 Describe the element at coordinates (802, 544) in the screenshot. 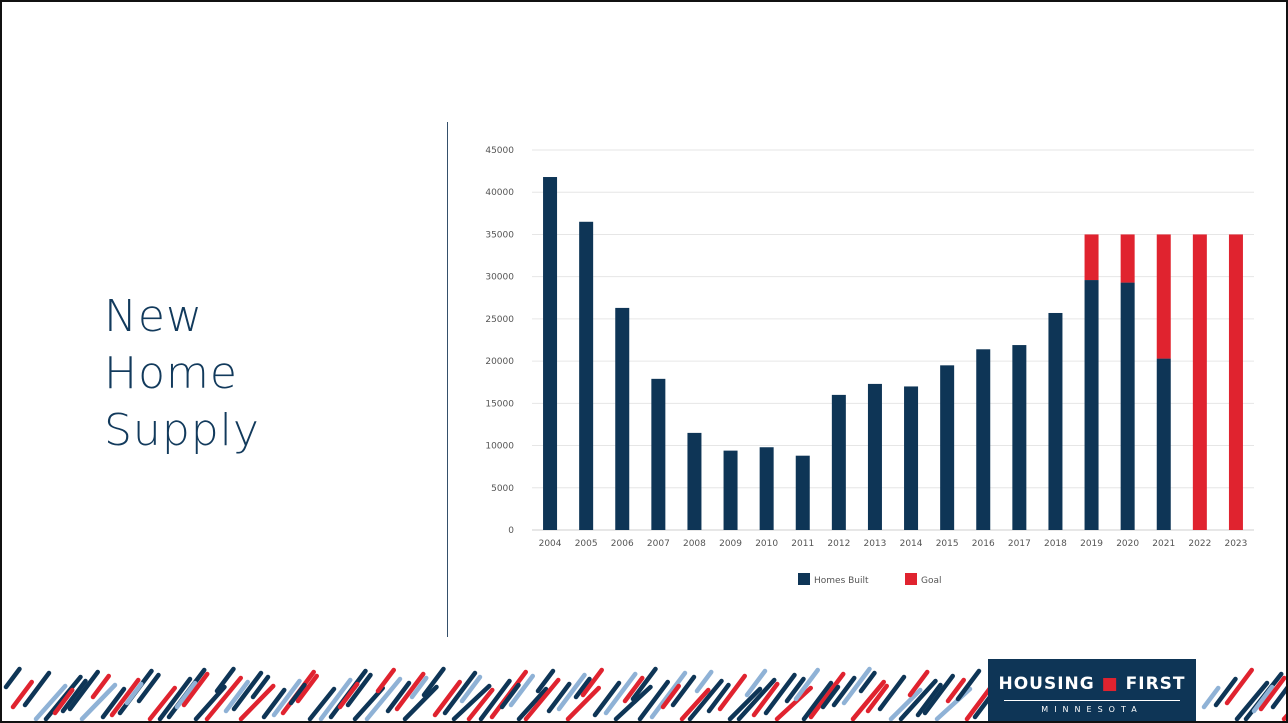

I see `x-tick-label: 2011` at that location.